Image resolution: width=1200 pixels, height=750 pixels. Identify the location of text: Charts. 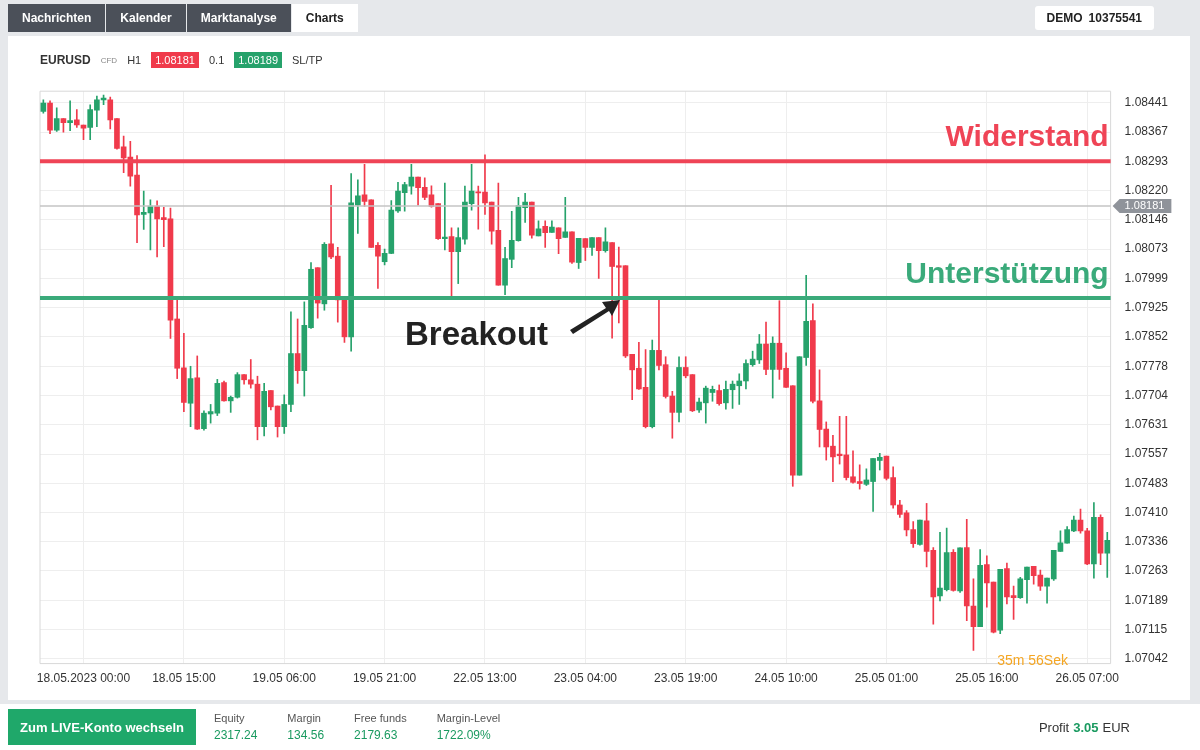
(324, 18).